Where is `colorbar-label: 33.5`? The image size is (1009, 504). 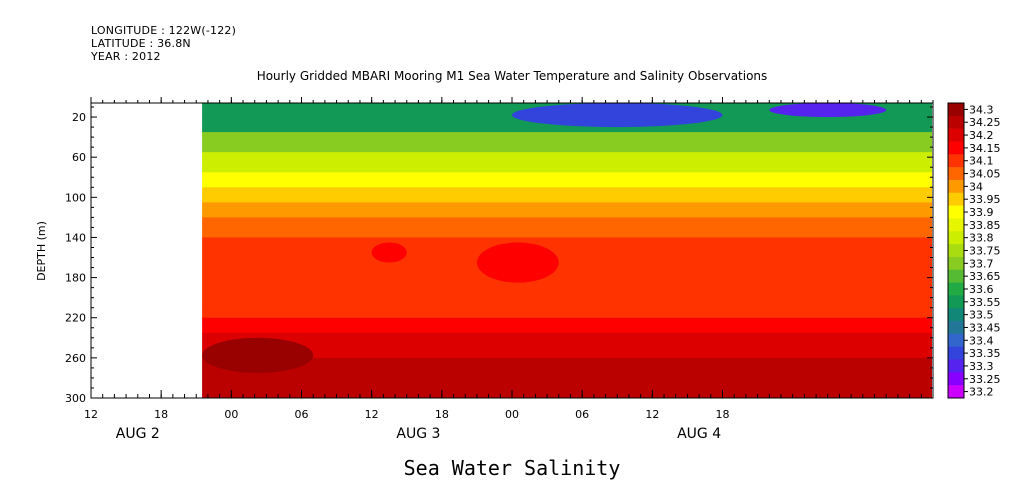 colorbar-label: 33.5 is located at coordinates (981, 315).